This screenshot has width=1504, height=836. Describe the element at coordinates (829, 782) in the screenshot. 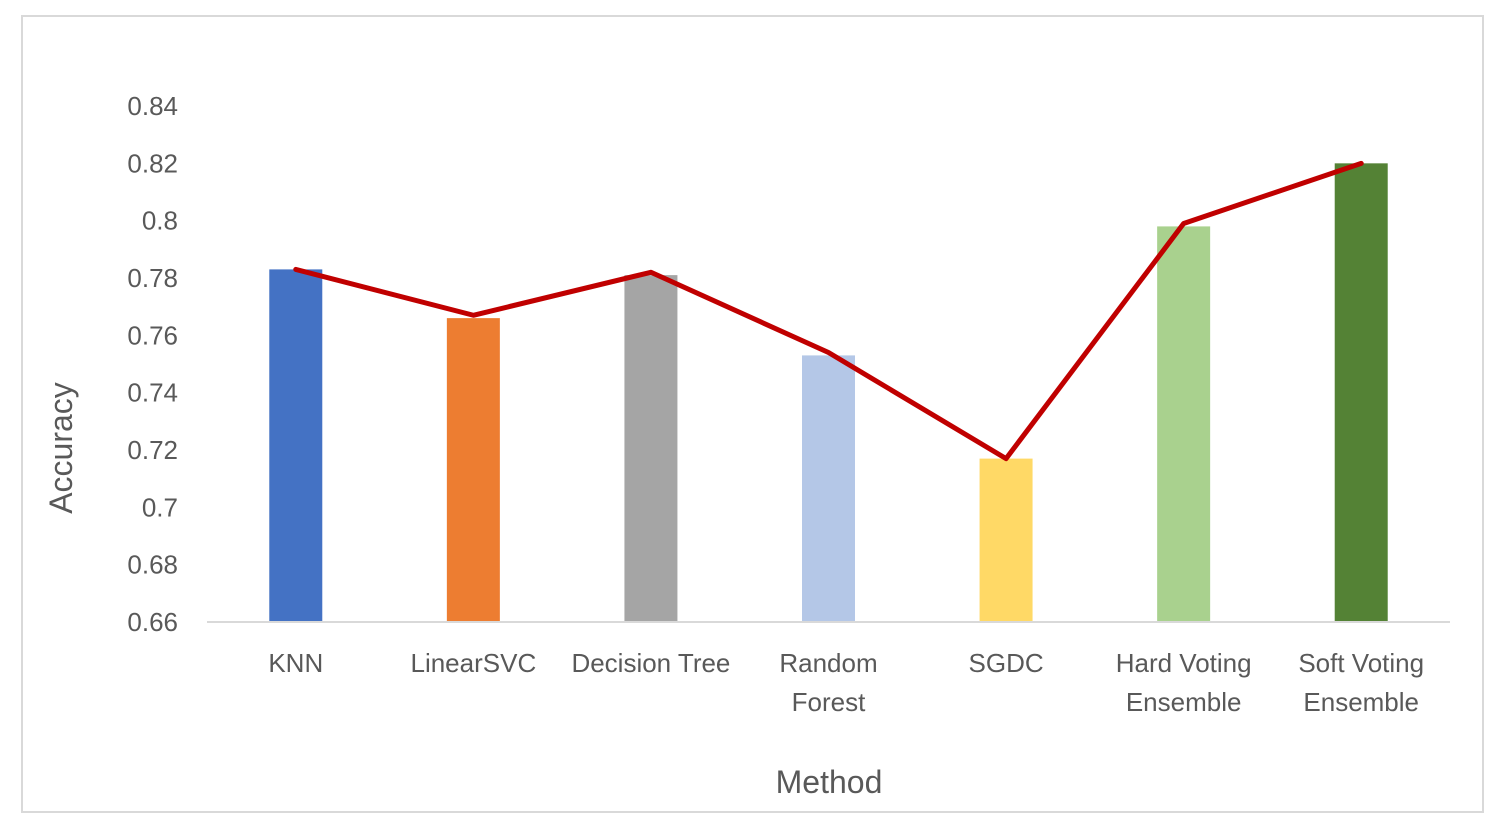

I see `x-axis-title: Method` at that location.